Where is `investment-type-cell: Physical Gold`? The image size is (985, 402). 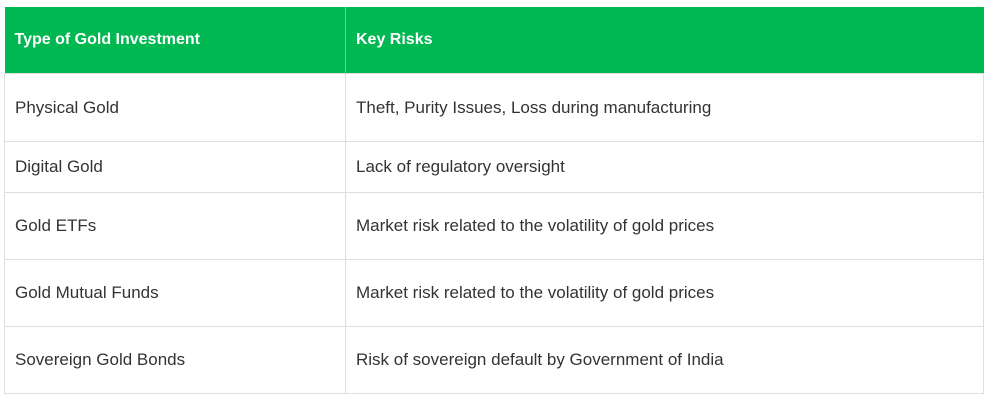 investment-type-cell: Physical Gold is located at coordinates (175, 107).